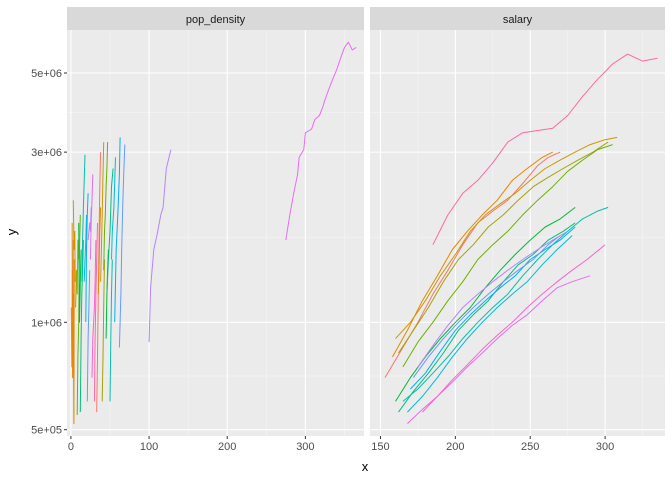 Image resolution: width=672 pixels, height=480 pixels. Describe the element at coordinates (365, 466) in the screenshot. I see `x-axis-title: x` at that location.